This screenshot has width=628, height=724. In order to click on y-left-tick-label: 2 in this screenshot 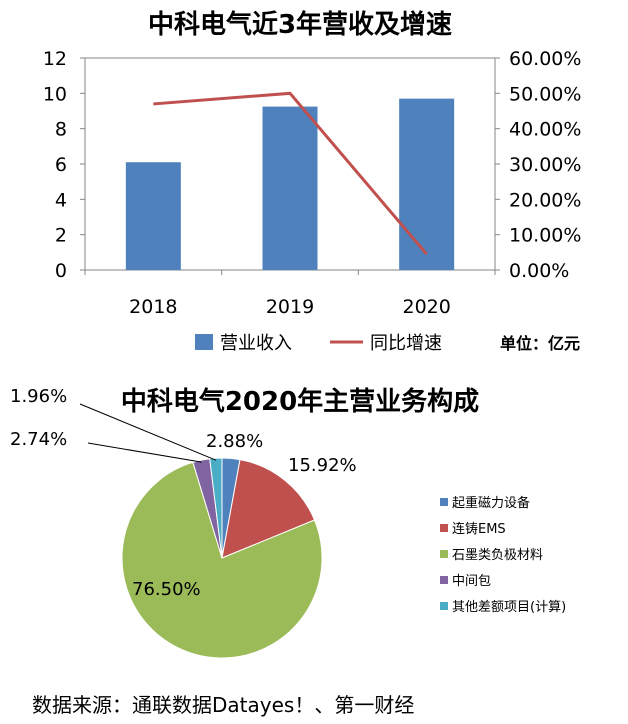, I will do `click(61, 236)`.